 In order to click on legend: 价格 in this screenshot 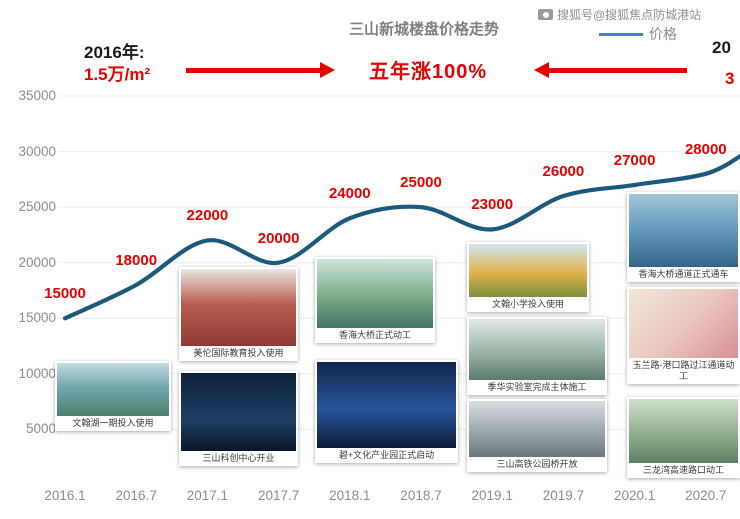, I will do `click(638, 34)`.